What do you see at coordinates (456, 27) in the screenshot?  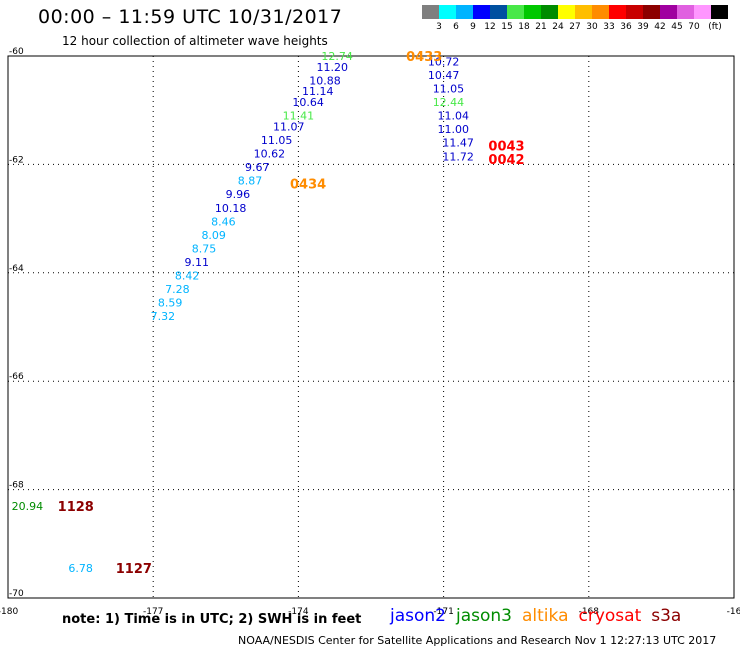 I see `legend-label: 6` at bounding box center [456, 27].